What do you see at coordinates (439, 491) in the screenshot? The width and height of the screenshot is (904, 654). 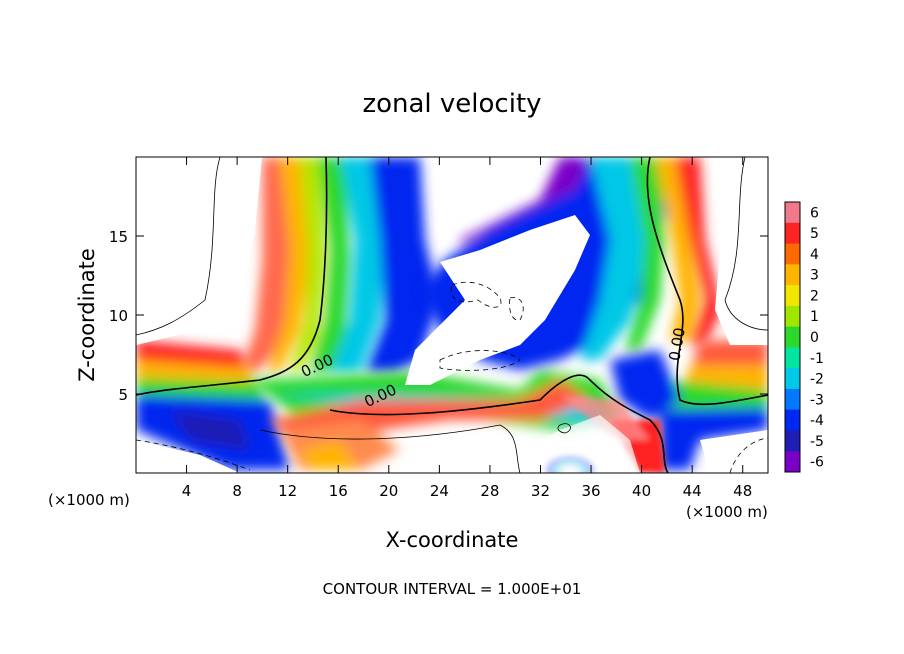 I see `x-tick-label: 24` at bounding box center [439, 491].